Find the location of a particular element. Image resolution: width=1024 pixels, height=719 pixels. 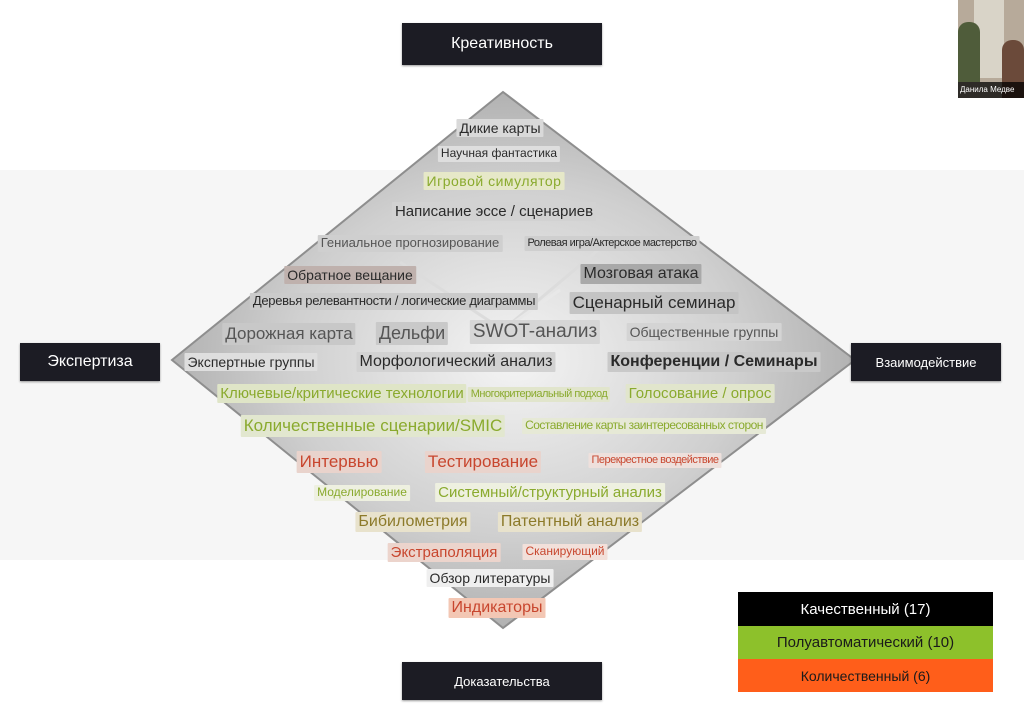

term-game-simulator: Игровой симулятор is located at coordinates (494, 181).